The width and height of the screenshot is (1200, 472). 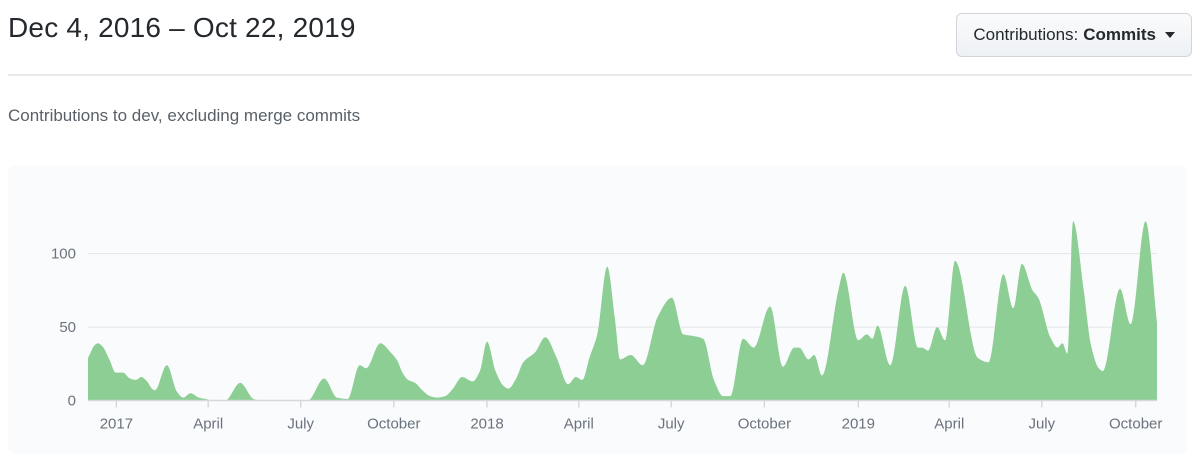 What do you see at coordinates (764, 424) in the screenshot?
I see `x-tick-label-7: October` at bounding box center [764, 424].